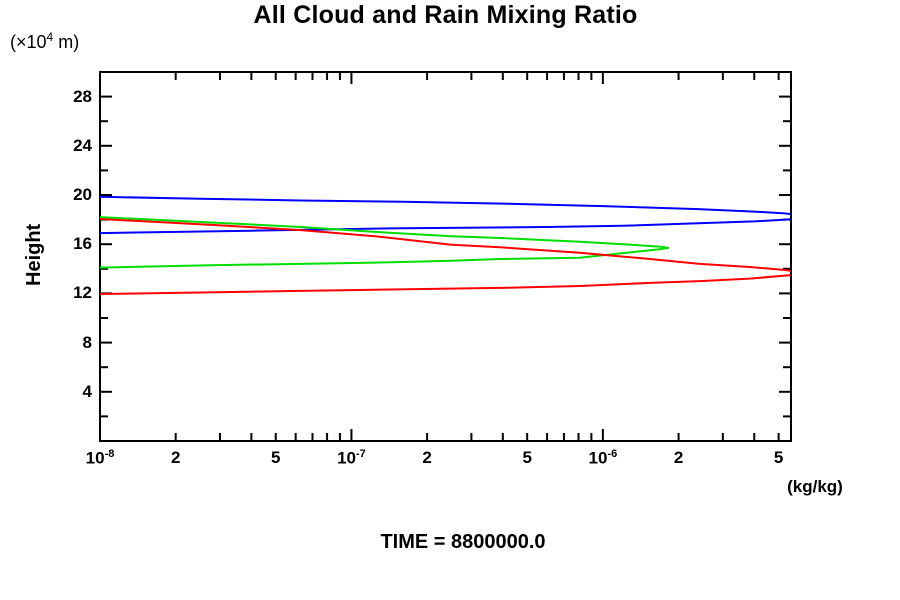 This screenshot has height=600, width=900. Describe the element at coordinates (385, 242) in the screenshot. I see `green-profile-curve` at that location.